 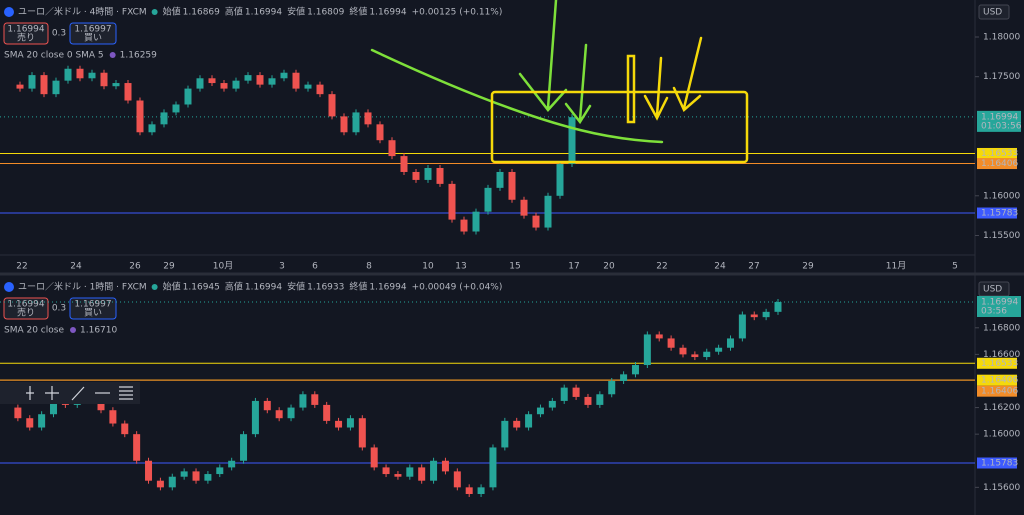 What do you see at coordinates (720, 267) in the screenshot?
I see `date-label: 24` at bounding box center [720, 267].